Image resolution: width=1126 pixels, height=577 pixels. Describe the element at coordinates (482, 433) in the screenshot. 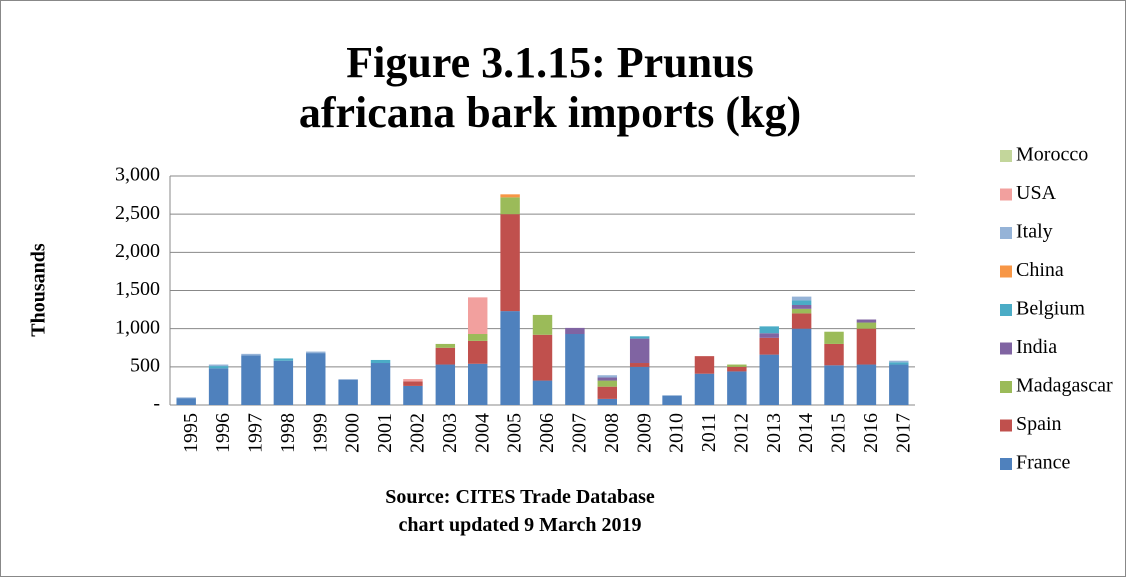

I see `x-tick-label: 2004` at that location.